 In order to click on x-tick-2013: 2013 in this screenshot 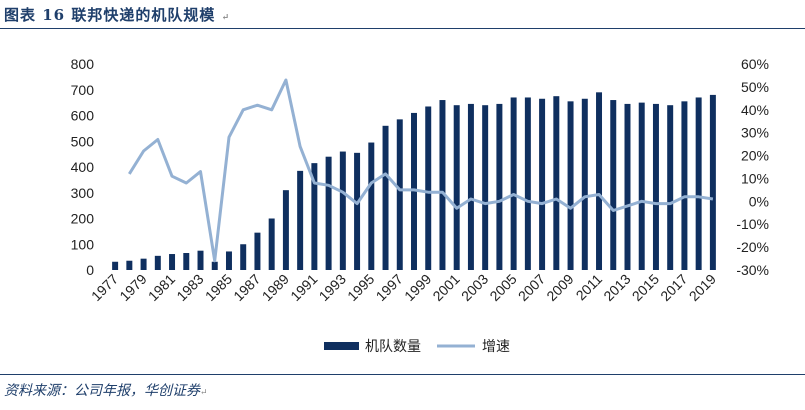, I will do `click(616, 287)`.